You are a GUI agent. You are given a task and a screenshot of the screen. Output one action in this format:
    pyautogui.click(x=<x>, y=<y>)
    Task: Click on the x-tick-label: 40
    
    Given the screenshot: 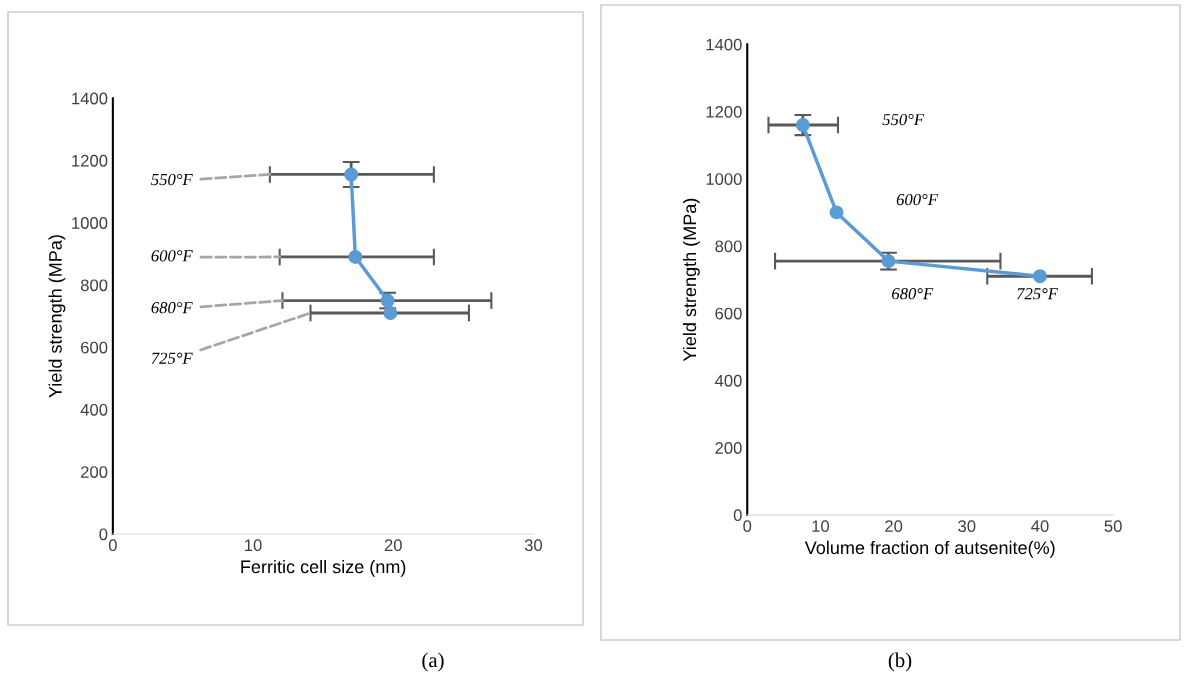 What is the action you would take?
    pyautogui.click(x=1040, y=526)
    